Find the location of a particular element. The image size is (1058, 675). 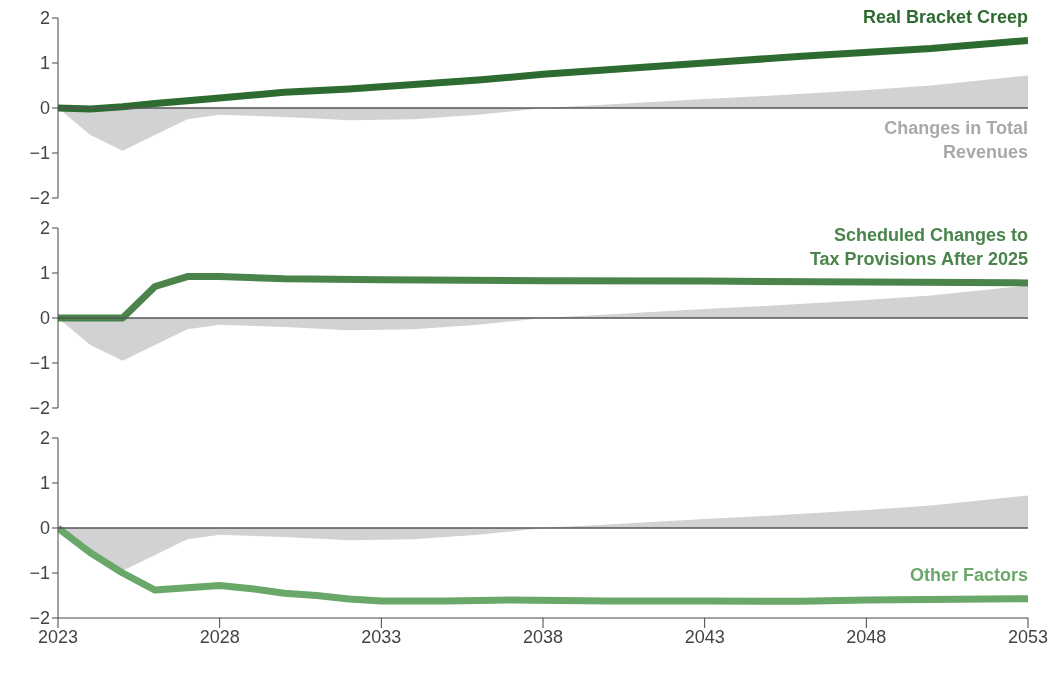

x-tick-label: 2033 is located at coordinates (381, 636).